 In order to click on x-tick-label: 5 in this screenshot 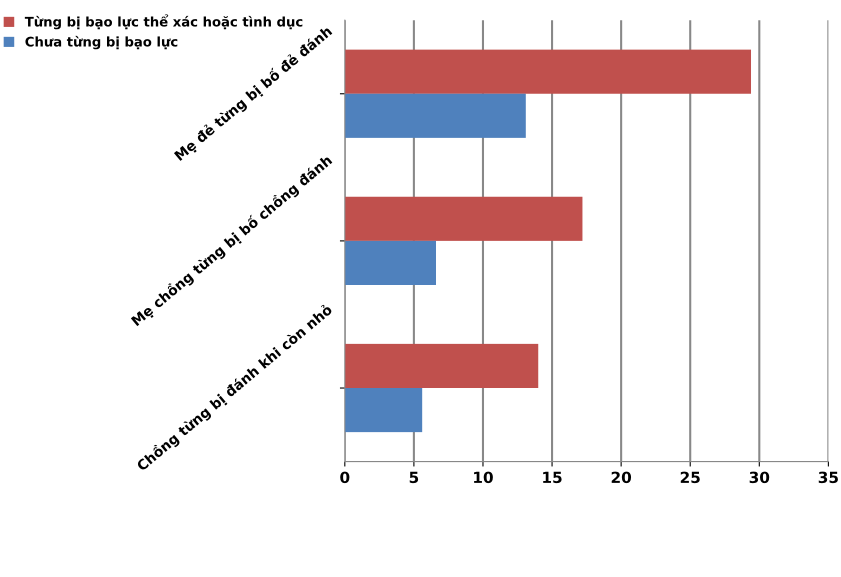, I will do `click(414, 478)`.